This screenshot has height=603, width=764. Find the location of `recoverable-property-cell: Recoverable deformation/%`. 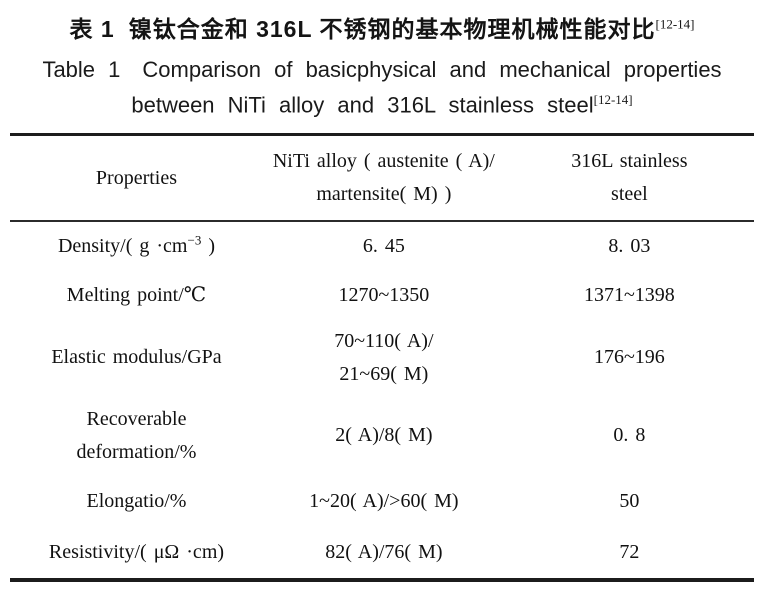

recoverable-property-cell: Recoverable deformation/% is located at coordinates (136, 436).